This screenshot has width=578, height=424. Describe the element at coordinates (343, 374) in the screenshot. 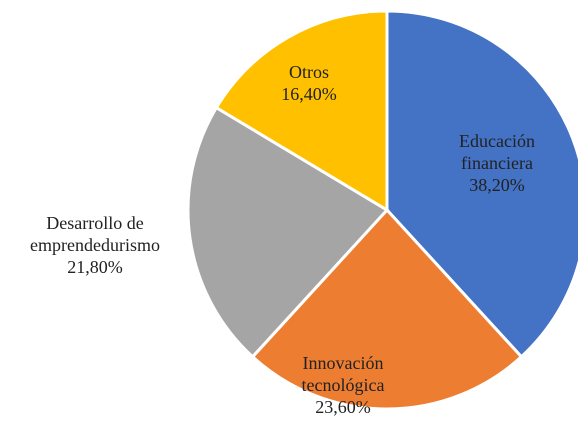

I see `category-label: Innovación tecnológica` at that location.